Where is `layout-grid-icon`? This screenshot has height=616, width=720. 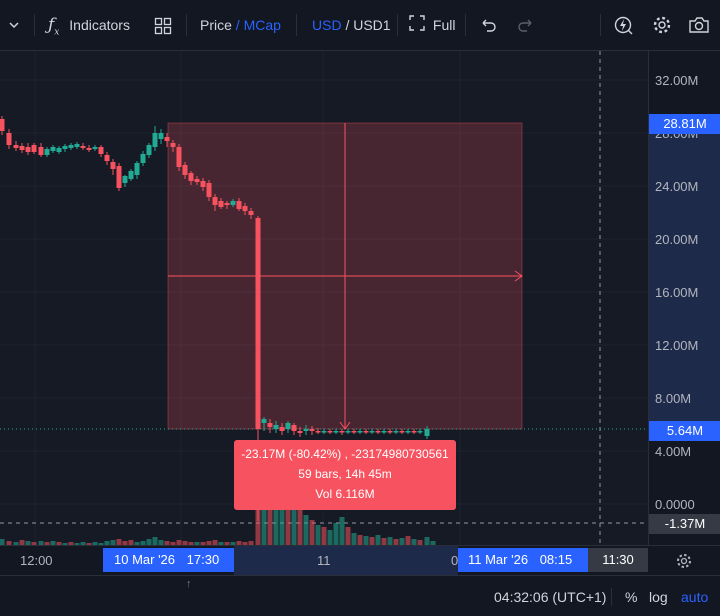
layout-grid-icon is located at coordinates (163, 25).